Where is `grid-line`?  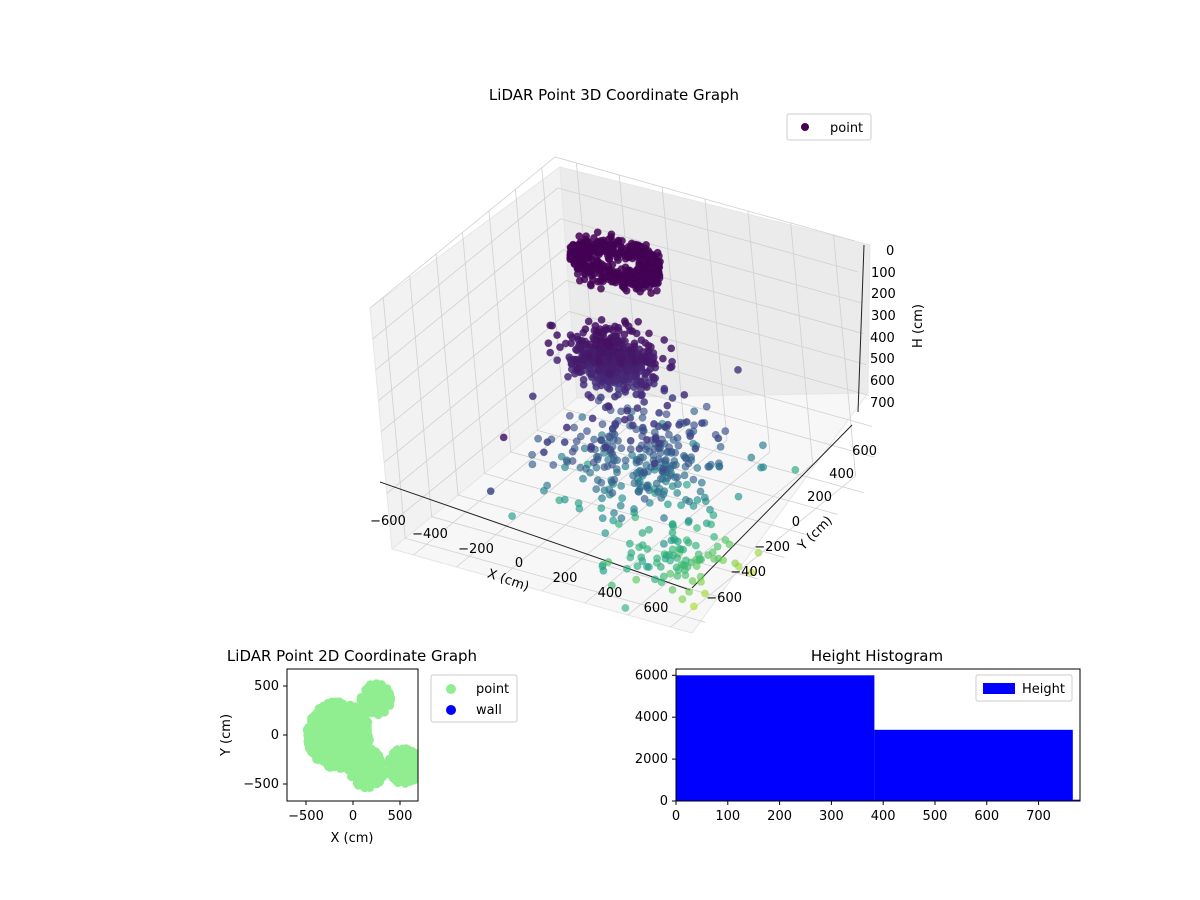 grid-line is located at coordinates (623, 395).